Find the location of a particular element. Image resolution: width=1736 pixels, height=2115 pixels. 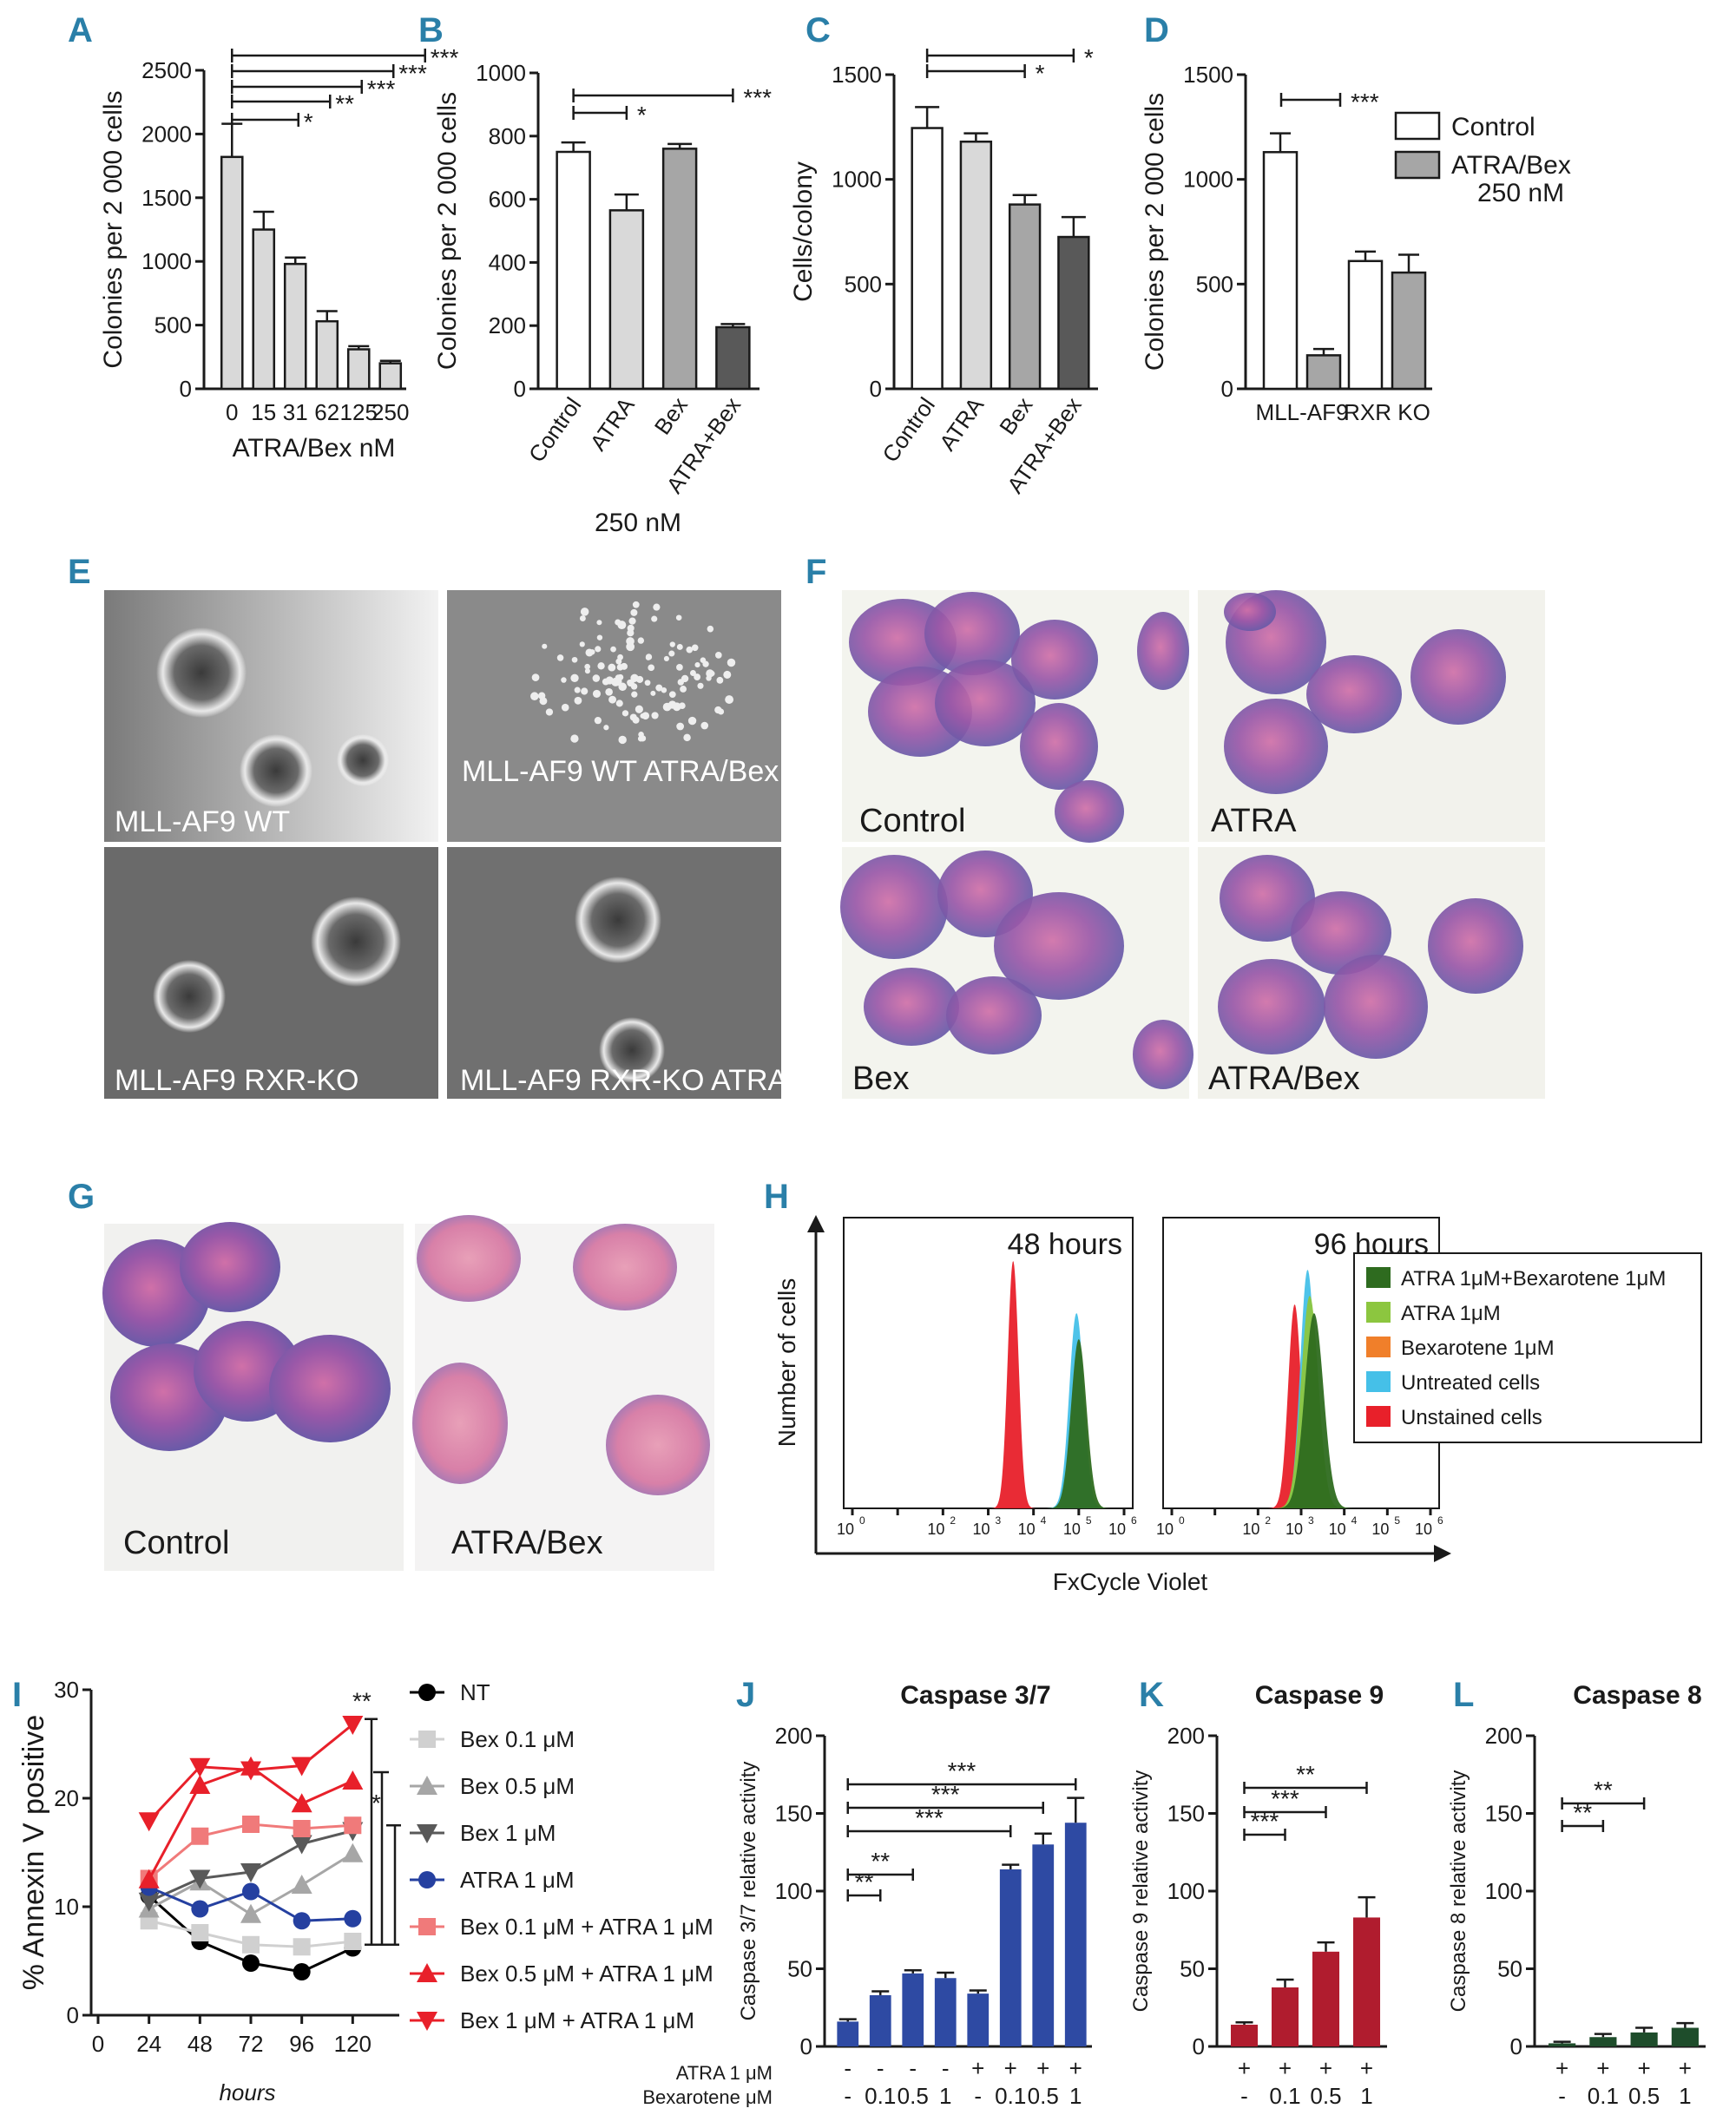

legend-label: Bex 0.1 μM is located at coordinates (517, 1739).